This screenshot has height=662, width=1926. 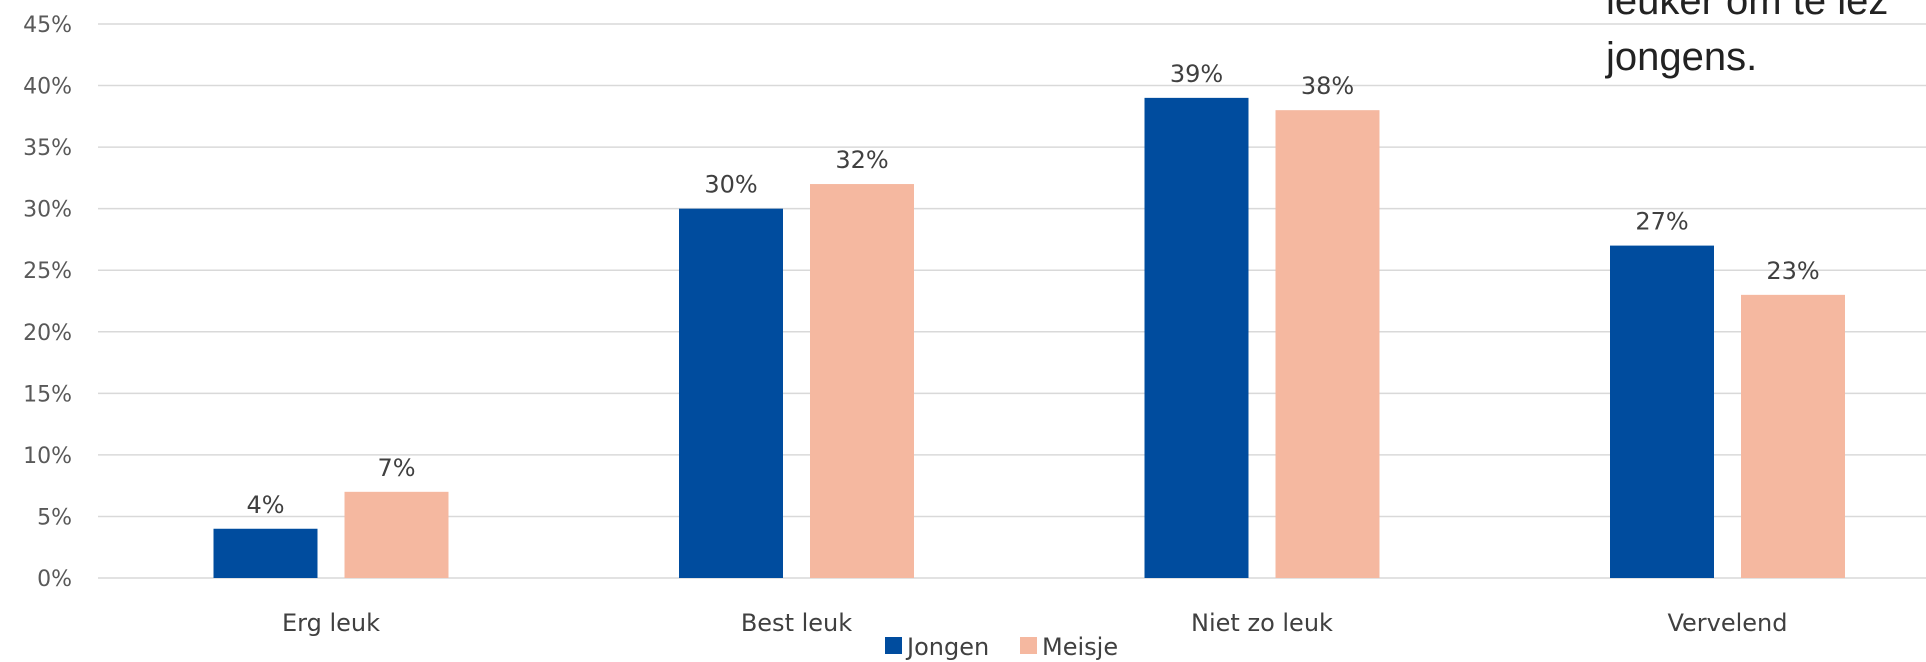 I want to click on category-label: Erg leuk, so click(x=331, y=623).